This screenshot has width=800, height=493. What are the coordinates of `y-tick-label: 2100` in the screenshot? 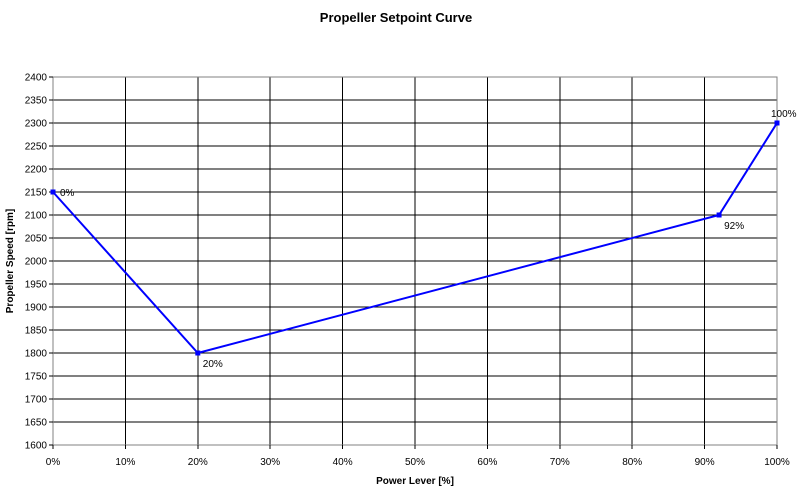 It's located at (36, 216).